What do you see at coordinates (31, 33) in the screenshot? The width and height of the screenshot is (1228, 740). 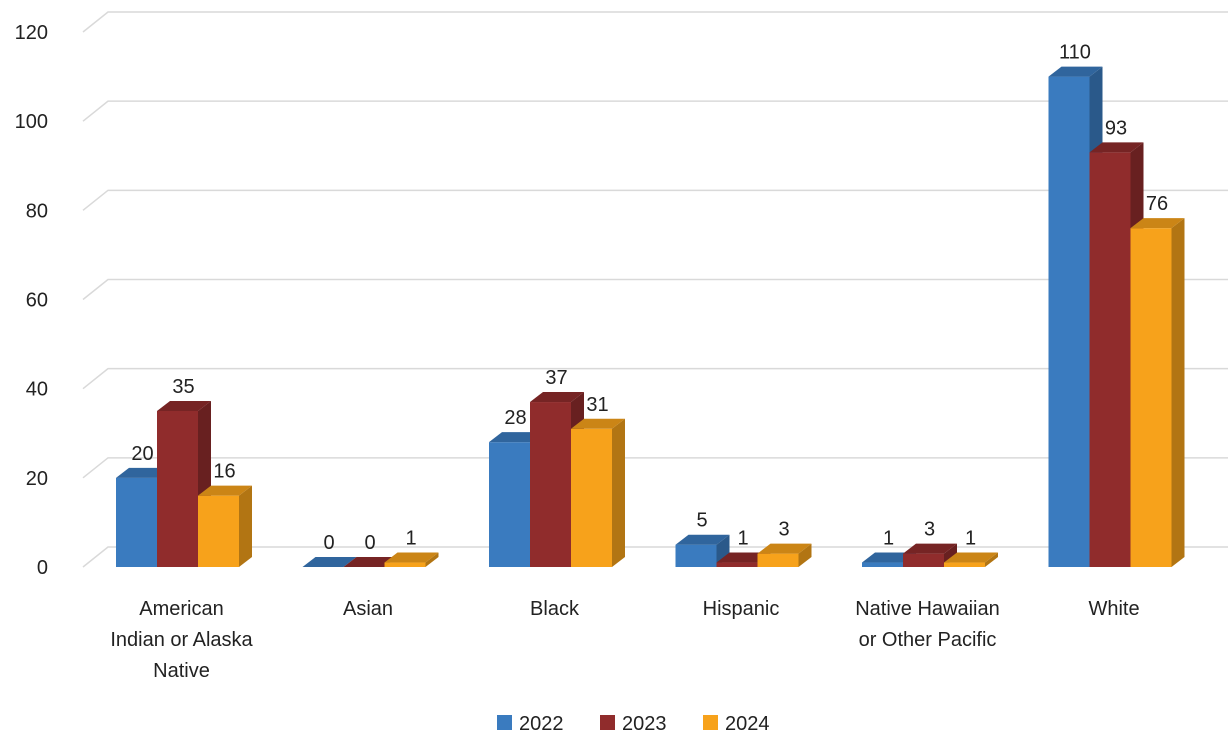 I see `y-tick-label: 120` at bounding box center [31, 33].